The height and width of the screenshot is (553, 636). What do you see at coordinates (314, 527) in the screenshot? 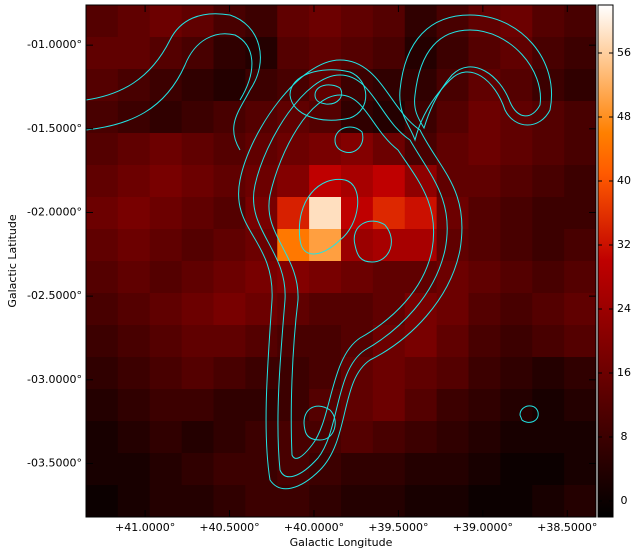
I see `x-tick-label: +40.0000°` at bounding box center [314, 527].